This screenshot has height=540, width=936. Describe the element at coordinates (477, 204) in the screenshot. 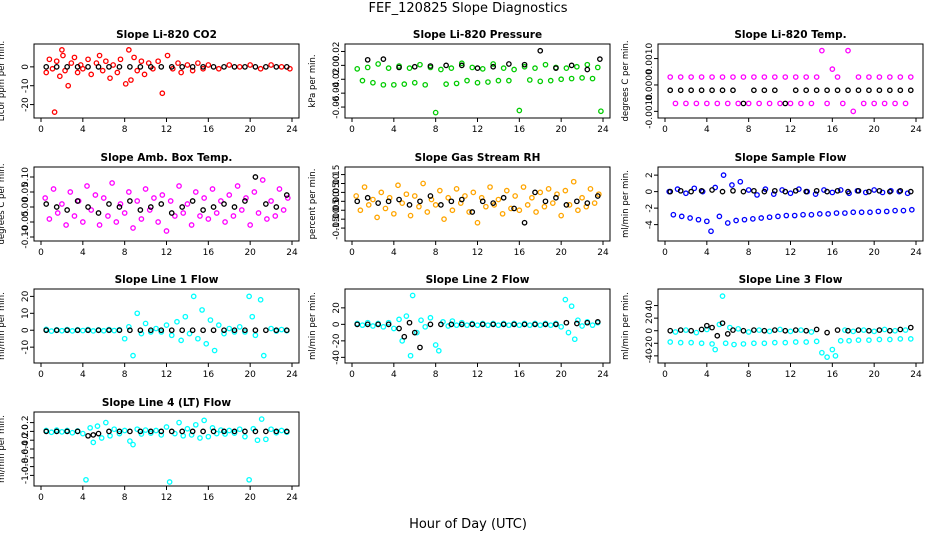

I see `plot-frame` at that location.